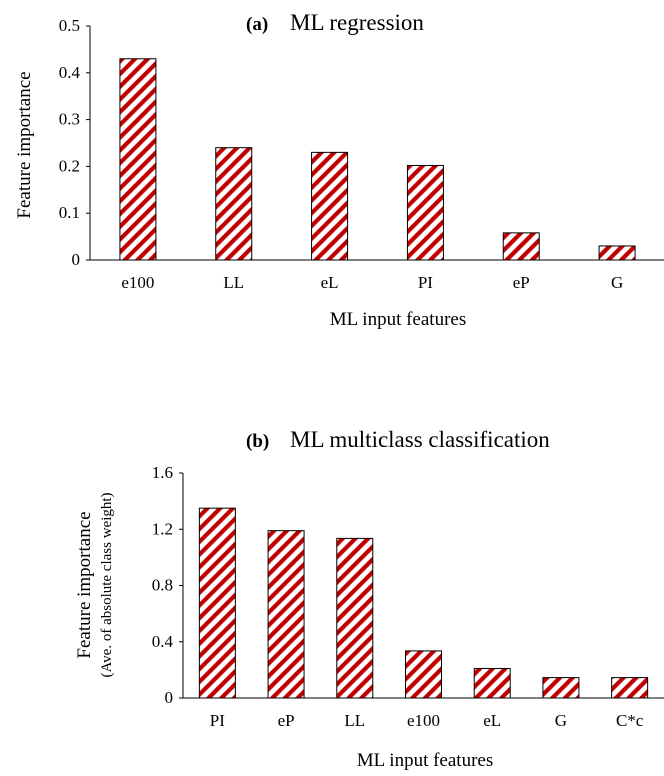 The width and height of the screenshot is (664, 776). Describe the element at coordinates (24, 144) in the screenshot. I see `panel-a-y-axis-title: Feature importance` at that location.